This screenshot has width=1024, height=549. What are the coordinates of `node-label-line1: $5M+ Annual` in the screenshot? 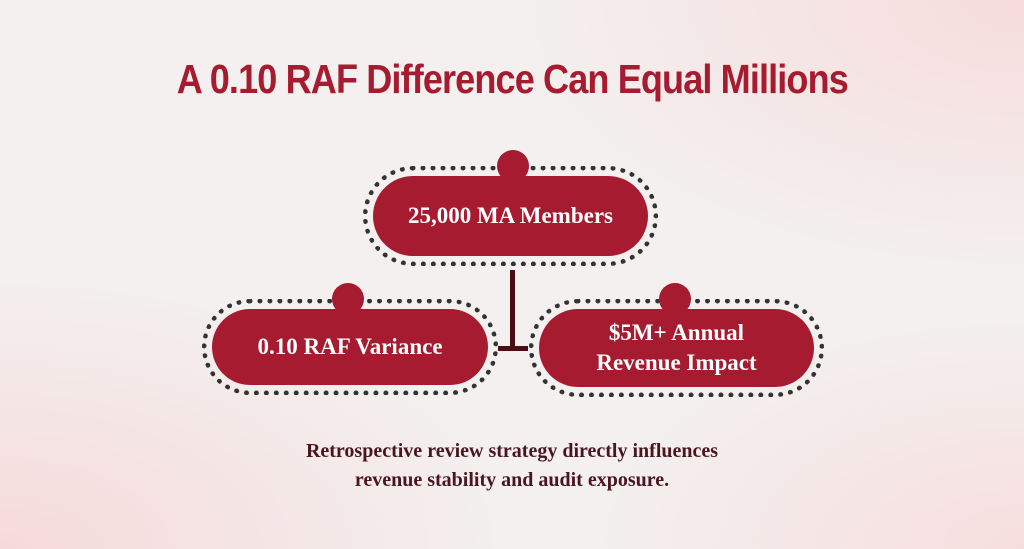 It's located at (676, 332).